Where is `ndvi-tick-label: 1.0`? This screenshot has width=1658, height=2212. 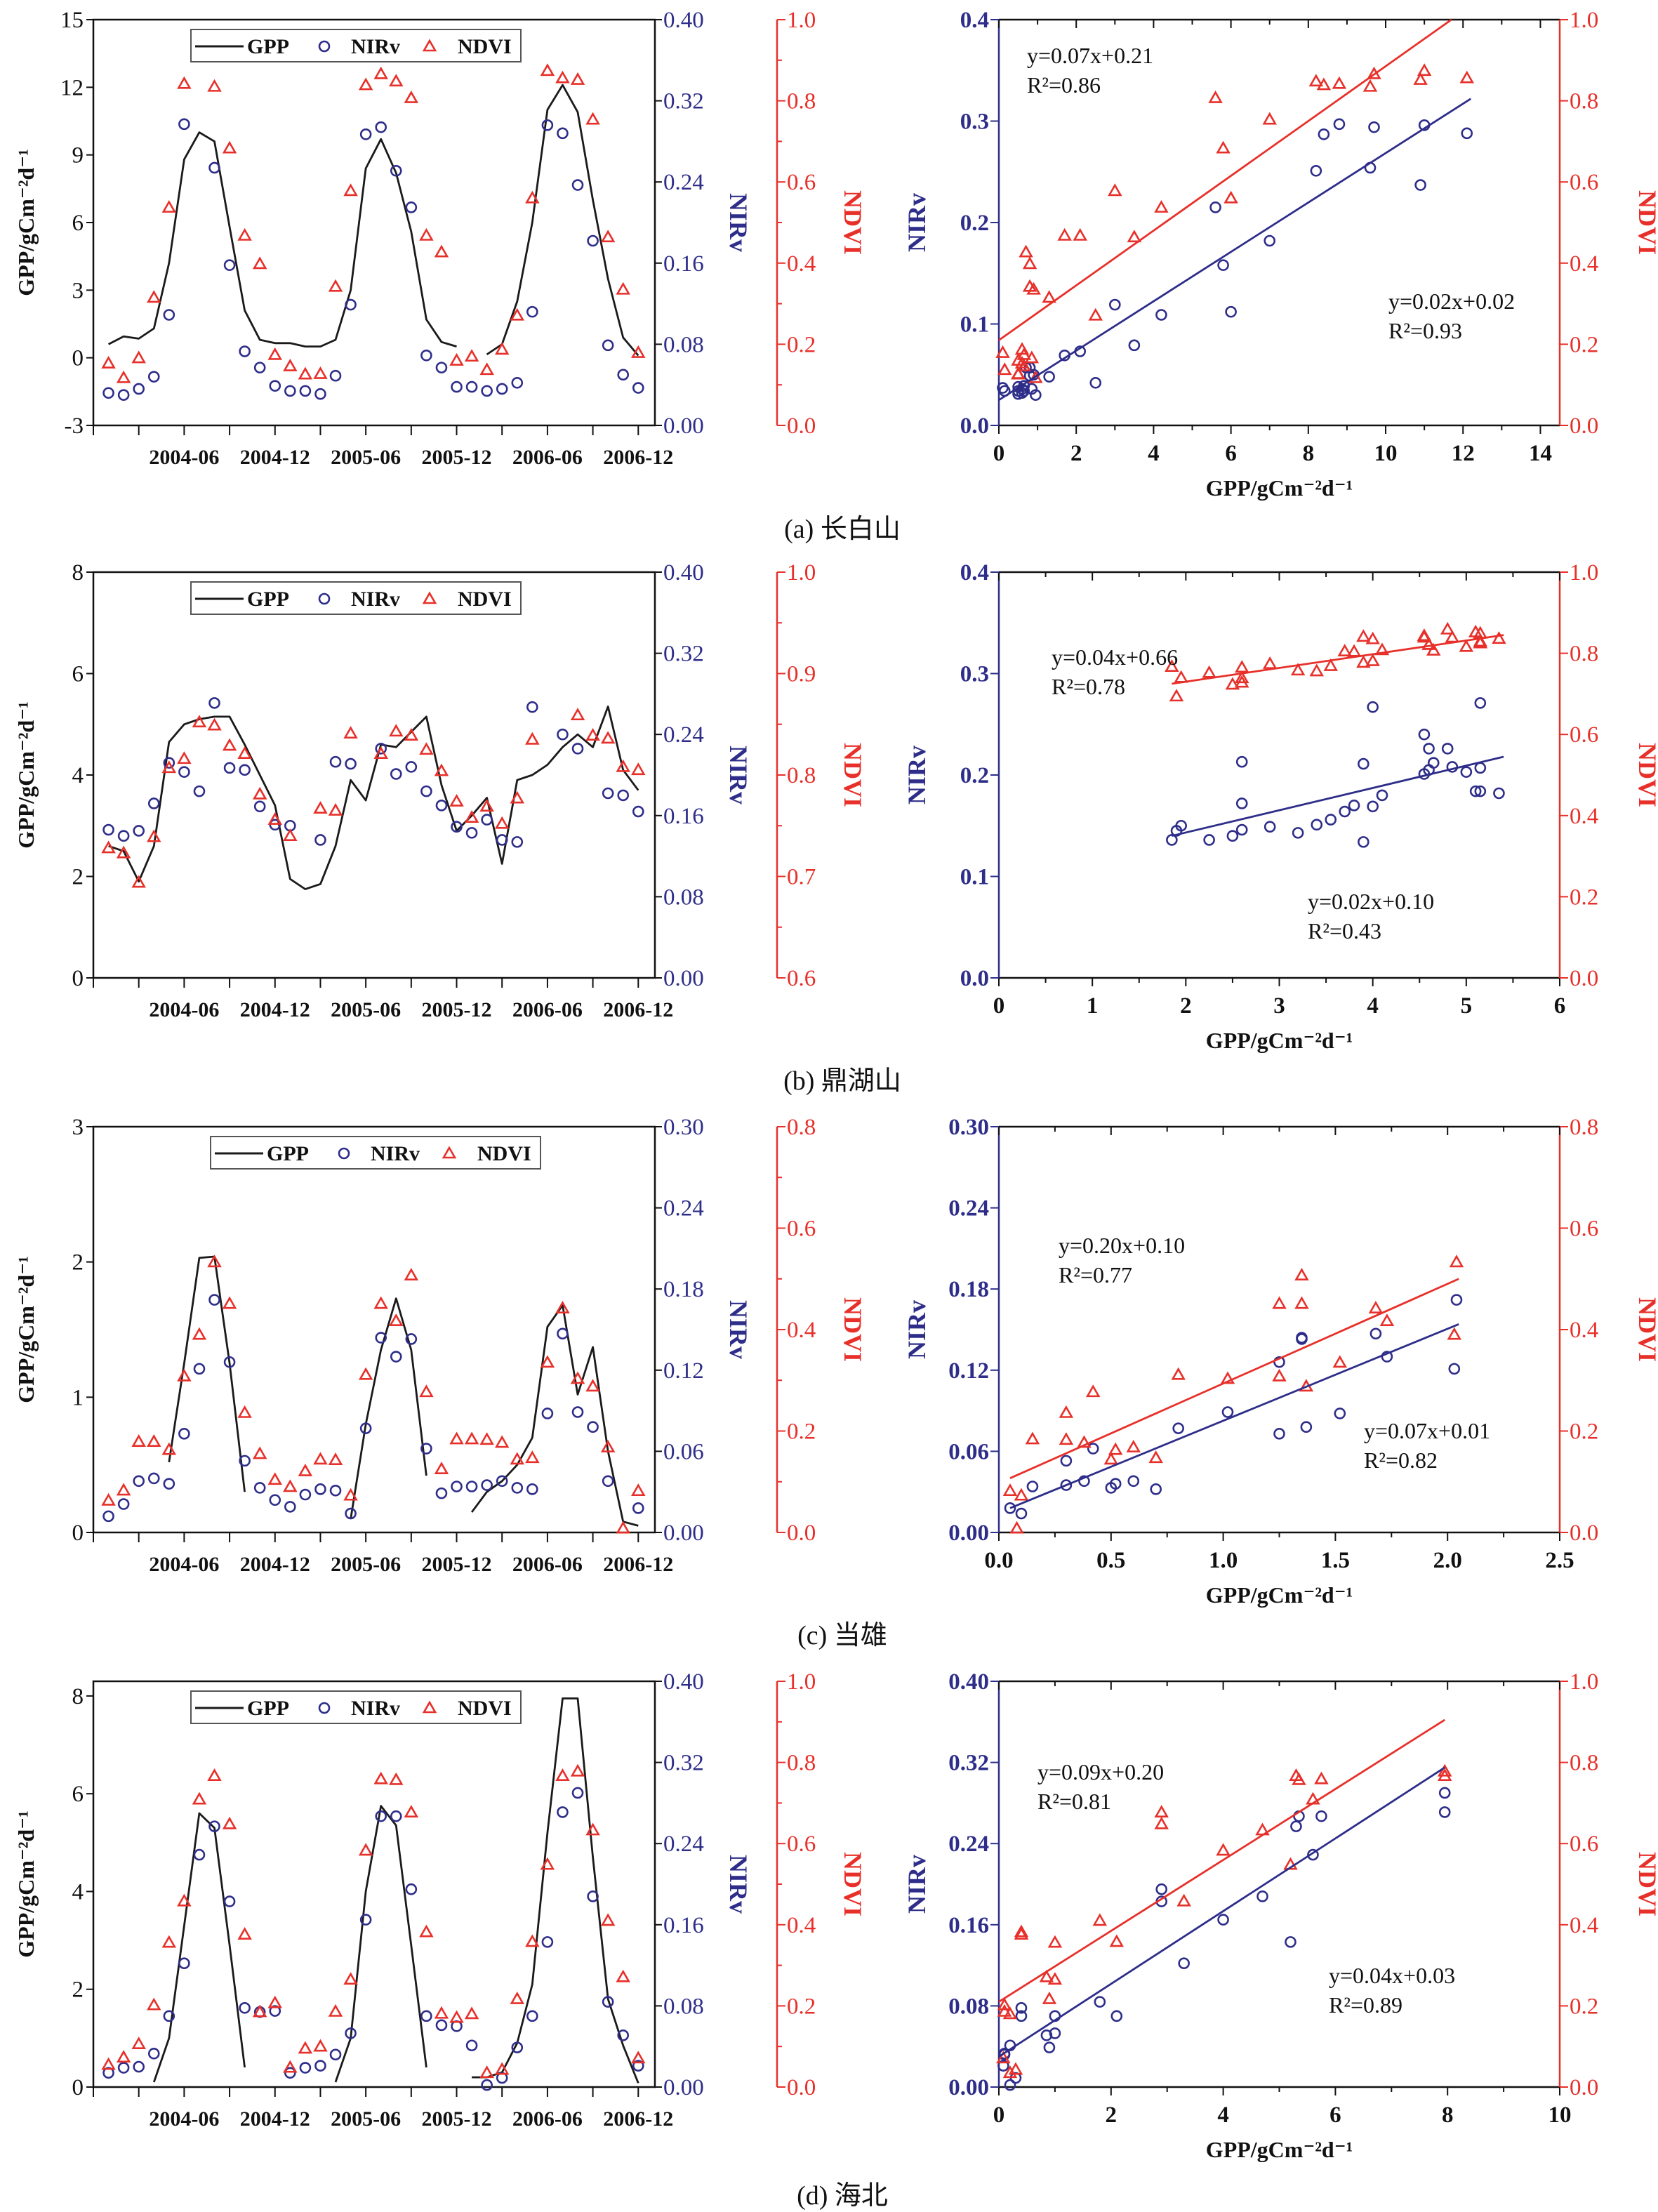
ndvi-tick-label: 1.0 is located at coordinates (801, 1682).